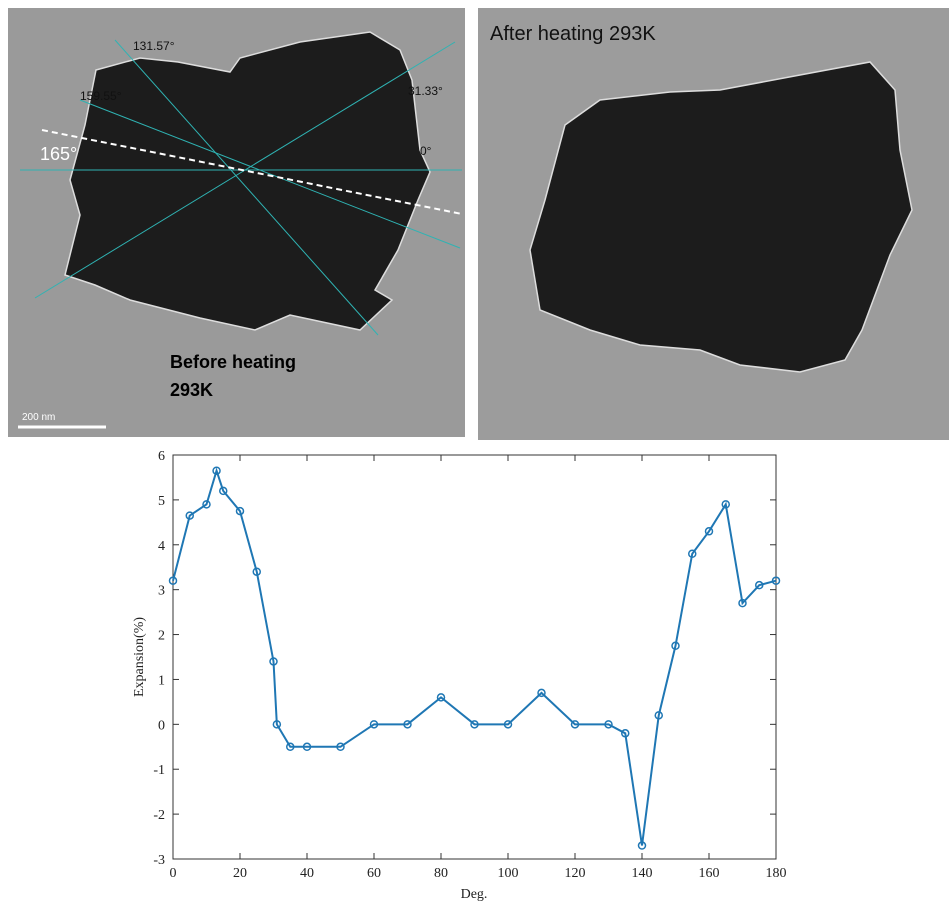 This screenshot has width=949, height=904. What do you see at coordinates (159, 770) in the screenshot?
I see `y-tick-label: -1` at bounding box center [159, 770].